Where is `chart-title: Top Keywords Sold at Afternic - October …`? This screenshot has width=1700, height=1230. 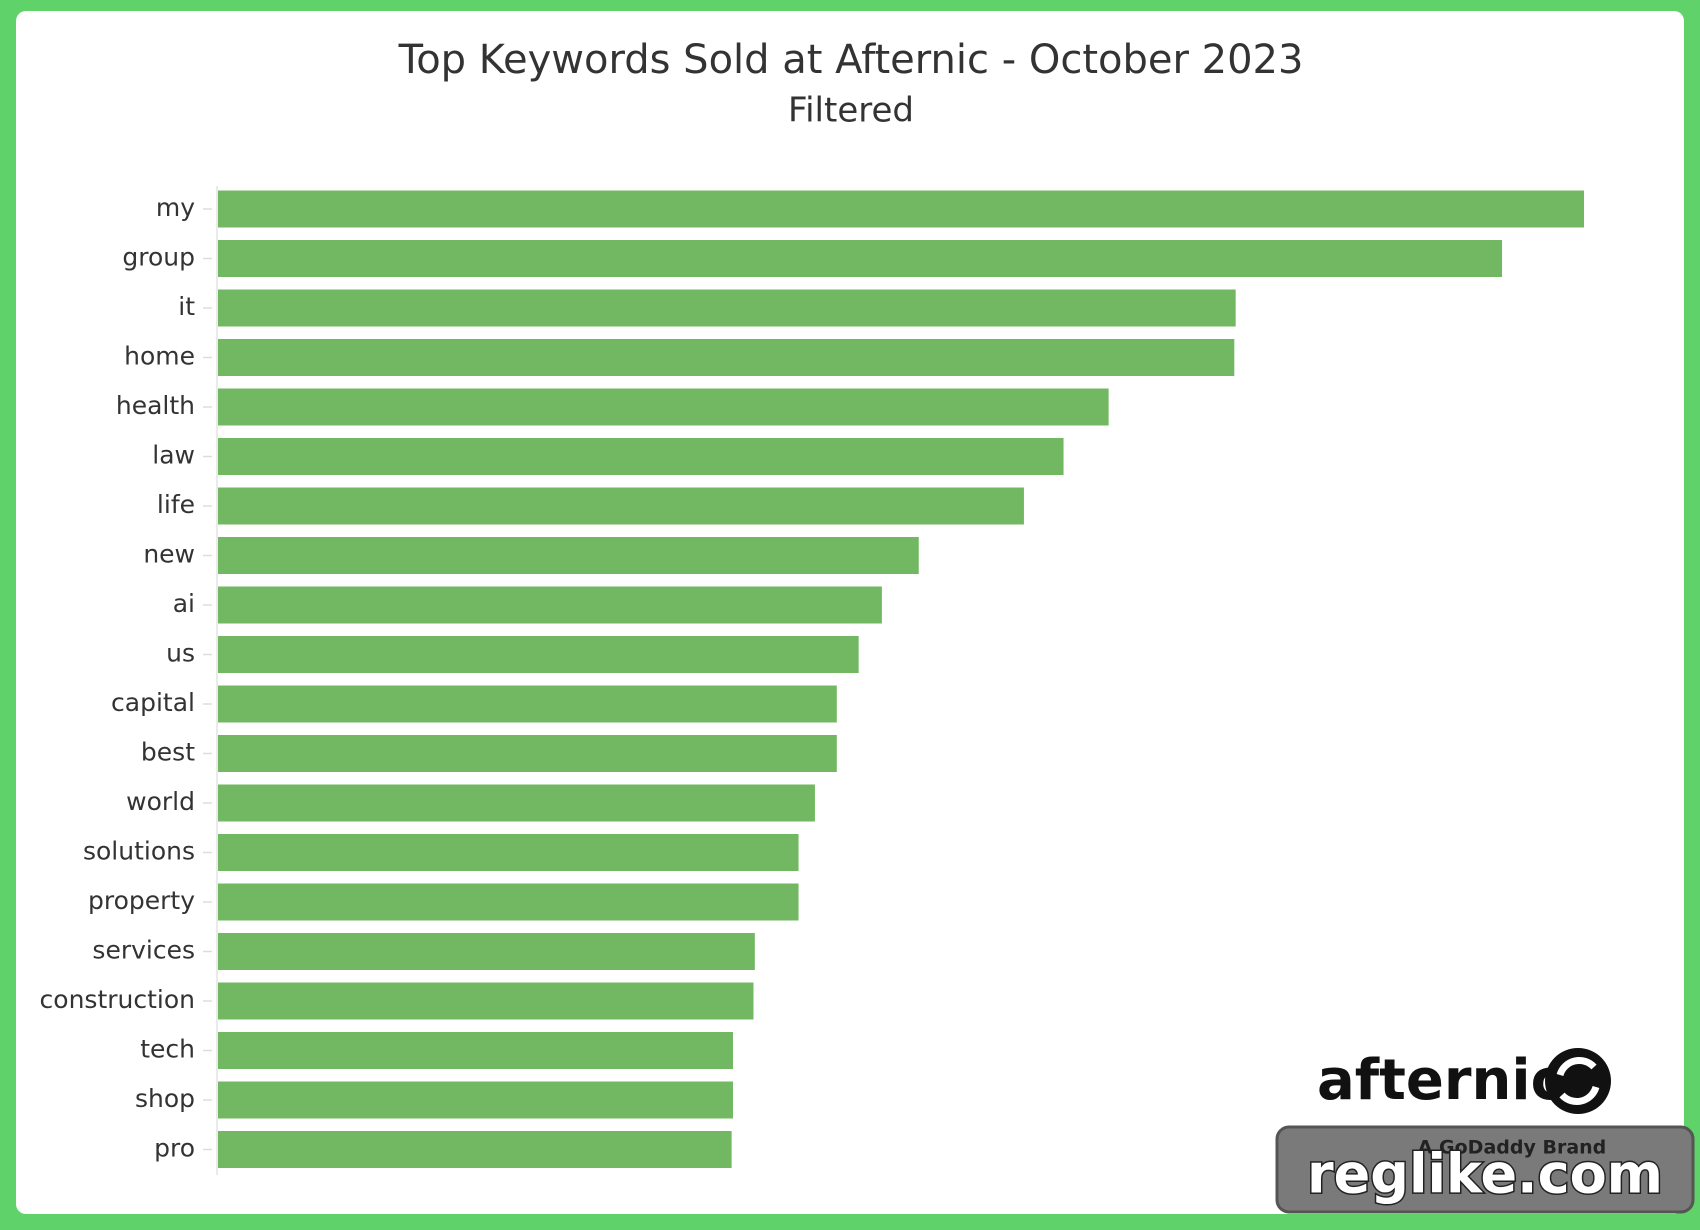
chart-title: Top Keywords Sold at Afternic - October … is located at coordinates (851, 60).